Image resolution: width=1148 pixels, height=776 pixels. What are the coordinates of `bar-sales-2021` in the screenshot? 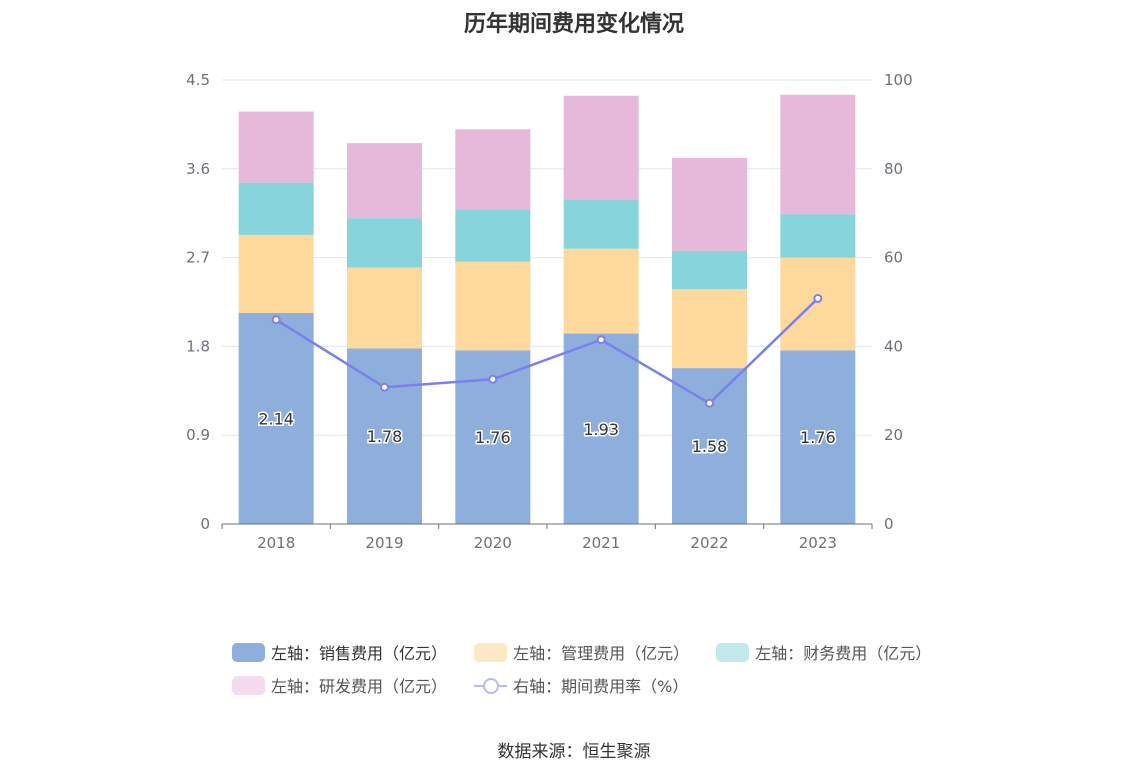 It's located at (601, 428).